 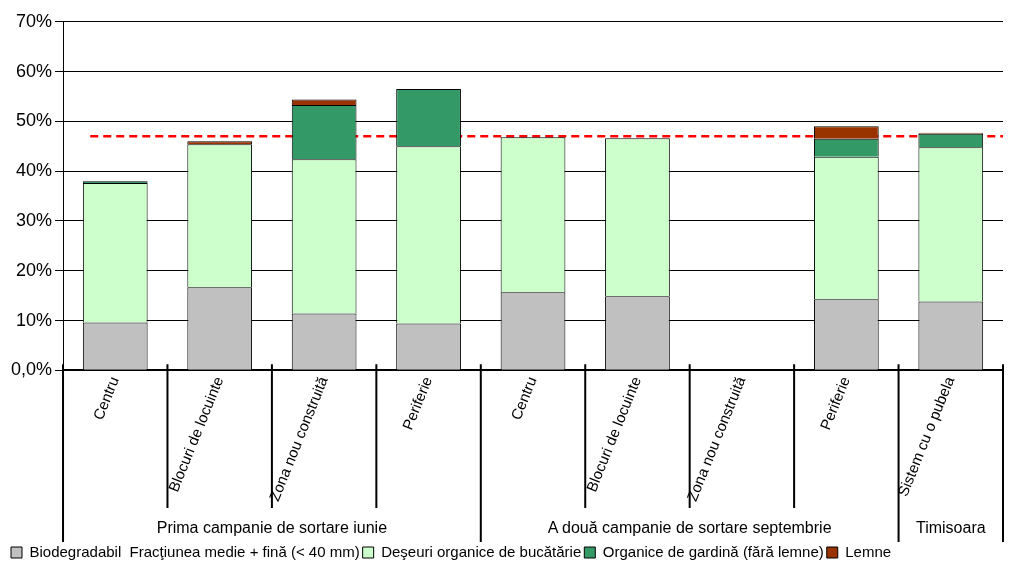 I want to click on legend-label: Lemne, so click(x=868, y=551).